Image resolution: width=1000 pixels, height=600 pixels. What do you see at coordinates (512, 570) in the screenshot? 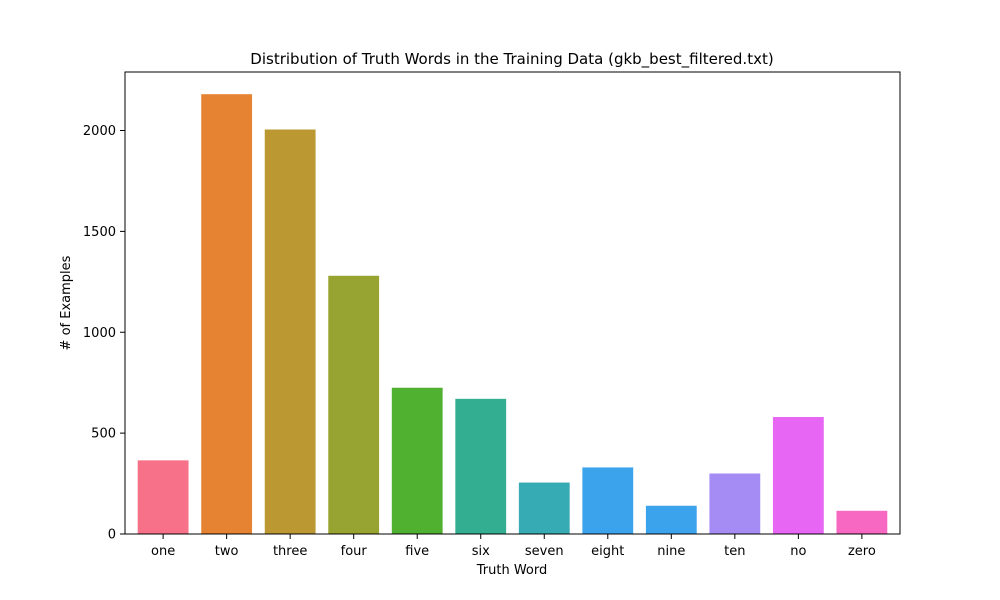
I see `x-axis-label: Truth Word` at bounding box center [512, 570].